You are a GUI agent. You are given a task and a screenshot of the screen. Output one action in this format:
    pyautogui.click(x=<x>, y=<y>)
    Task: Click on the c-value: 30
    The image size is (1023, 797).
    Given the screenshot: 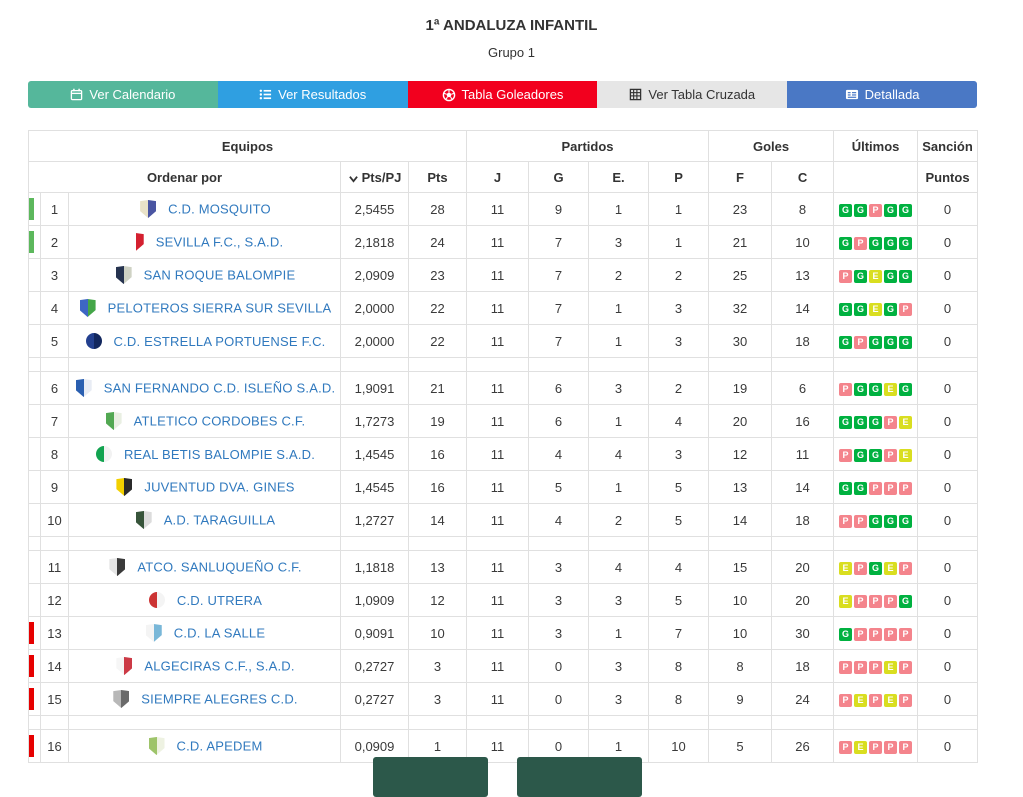 What is the action you would take?
    pyautogui.click(x=803, y=633)
    